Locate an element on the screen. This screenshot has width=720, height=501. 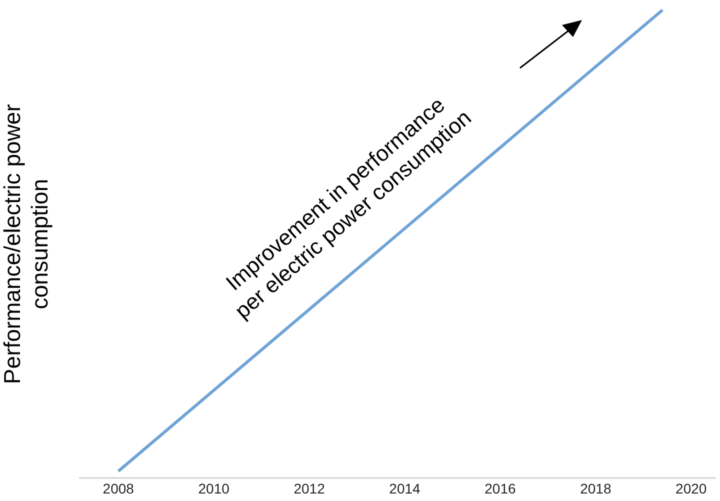
x-tick-label: 2016 is located at coordinates (500, 488).